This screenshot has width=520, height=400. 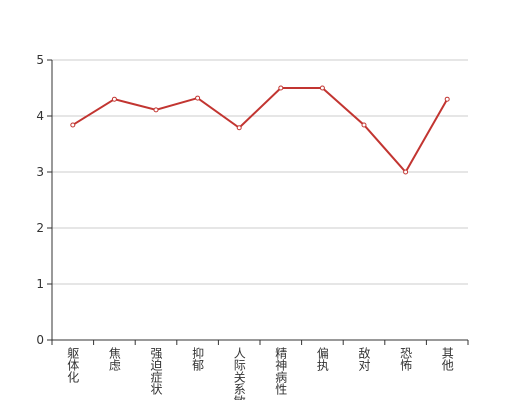 I want to click on x-tick-label: 恐怖, so click(x=406, y=359).